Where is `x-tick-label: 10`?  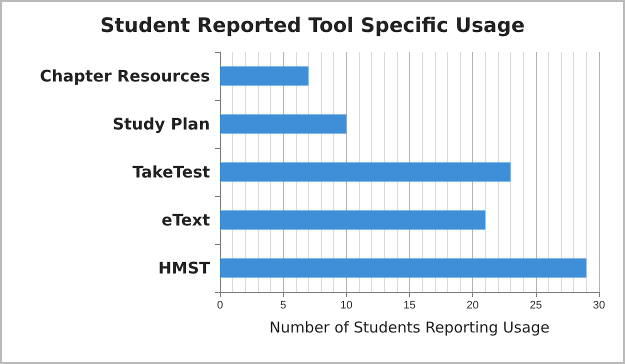
x-tick-label: 10 is located at coordinates (346, 306).